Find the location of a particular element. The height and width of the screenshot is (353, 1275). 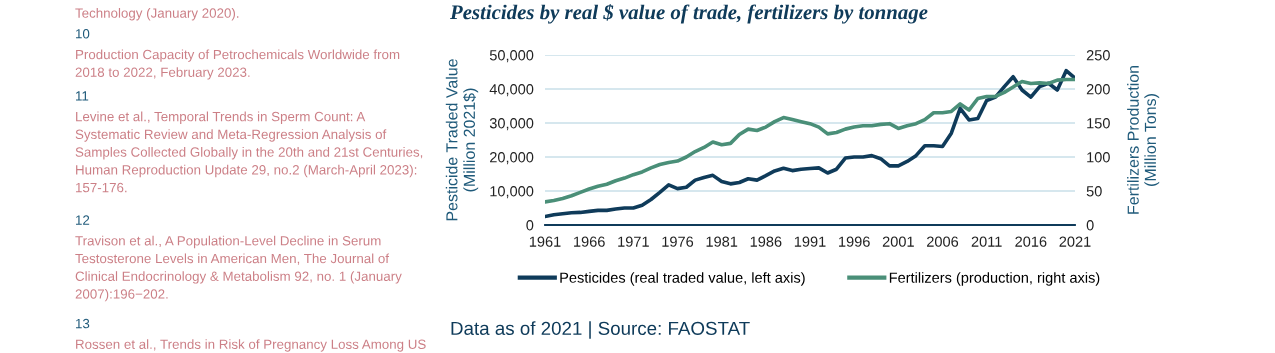

text: Travison et al., A Population-Level Decline in Serum Testosterone Levels in American Men, The Journal of Clinical Endocrinology & Metabolism 92, no. 1 (January 2007):196−202. is located at coordinates (238, 268).